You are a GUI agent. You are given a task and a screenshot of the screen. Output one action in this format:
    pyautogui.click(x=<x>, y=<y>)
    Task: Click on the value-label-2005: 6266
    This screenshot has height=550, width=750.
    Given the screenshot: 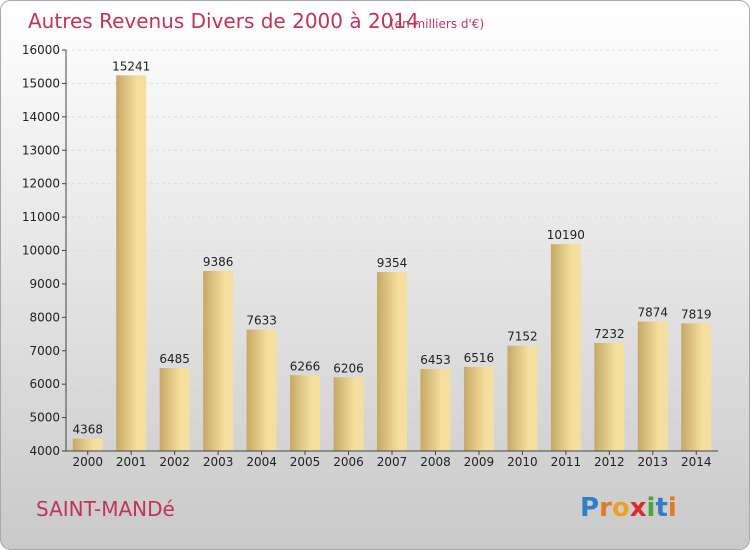 What is the action you would take?
    pyautogui.click(x=305, y=366)
    